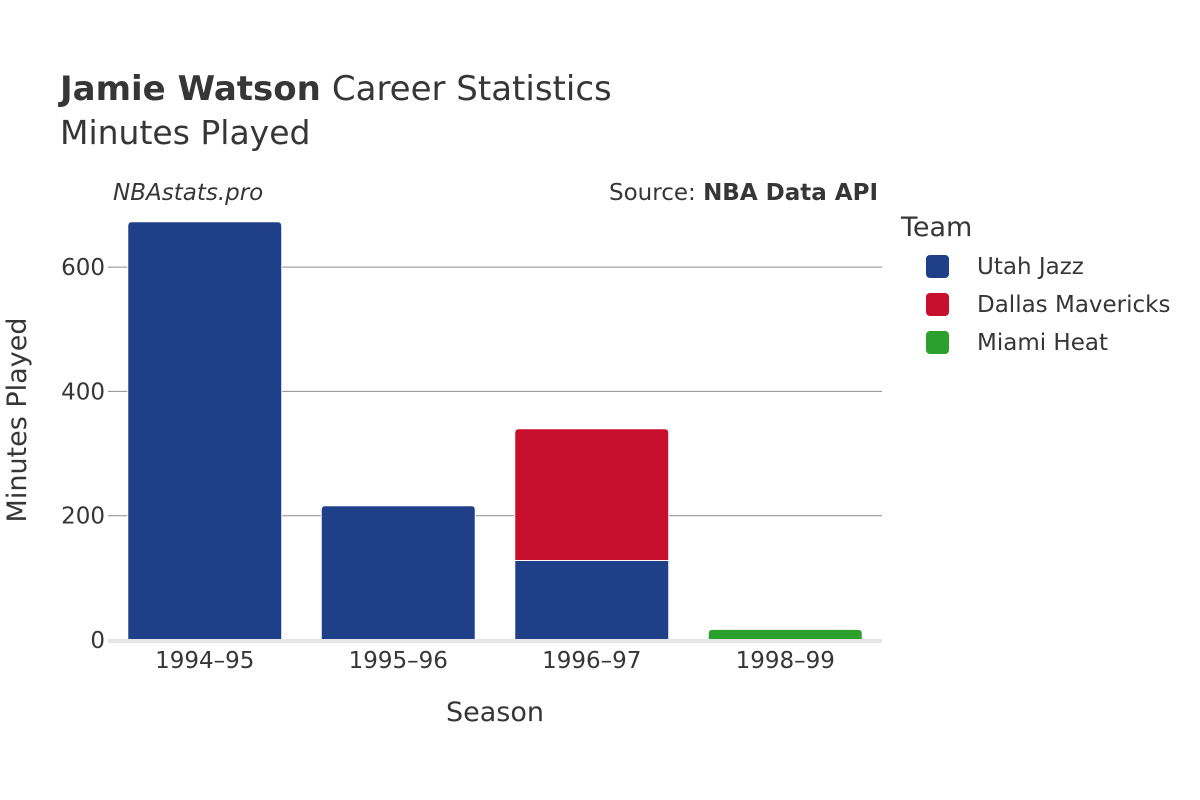  I want to click on chart-subtitle: Minutes Played, so click(185, 132).